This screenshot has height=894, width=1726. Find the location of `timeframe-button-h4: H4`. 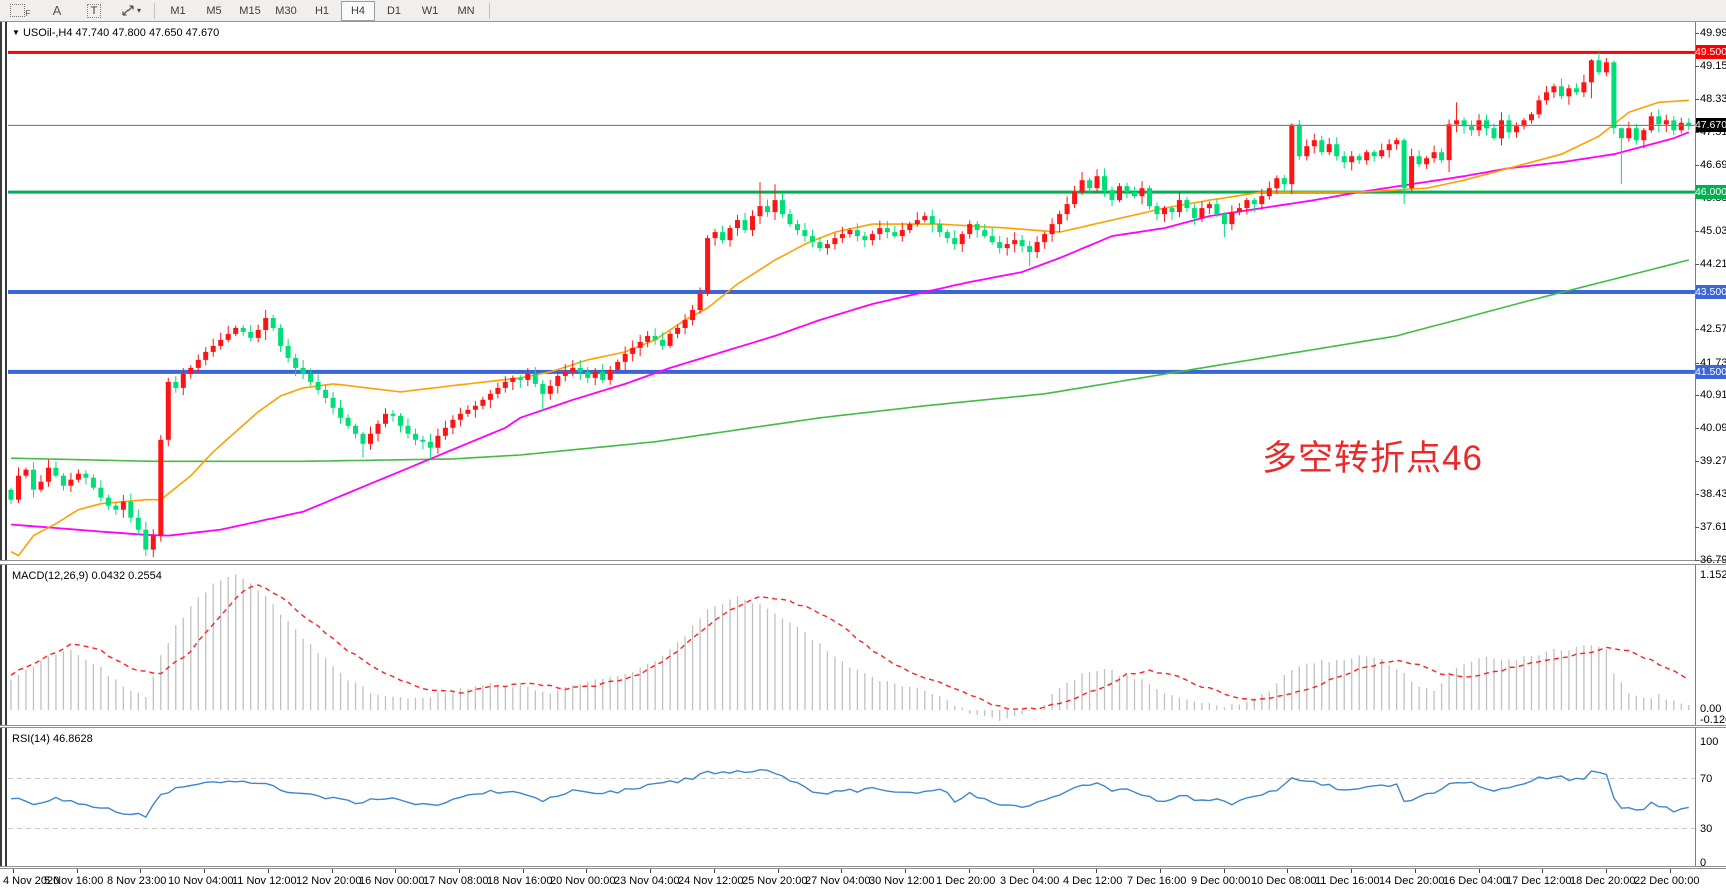

timeframe-button-h4: H4 is located at coordinates (358, 10).